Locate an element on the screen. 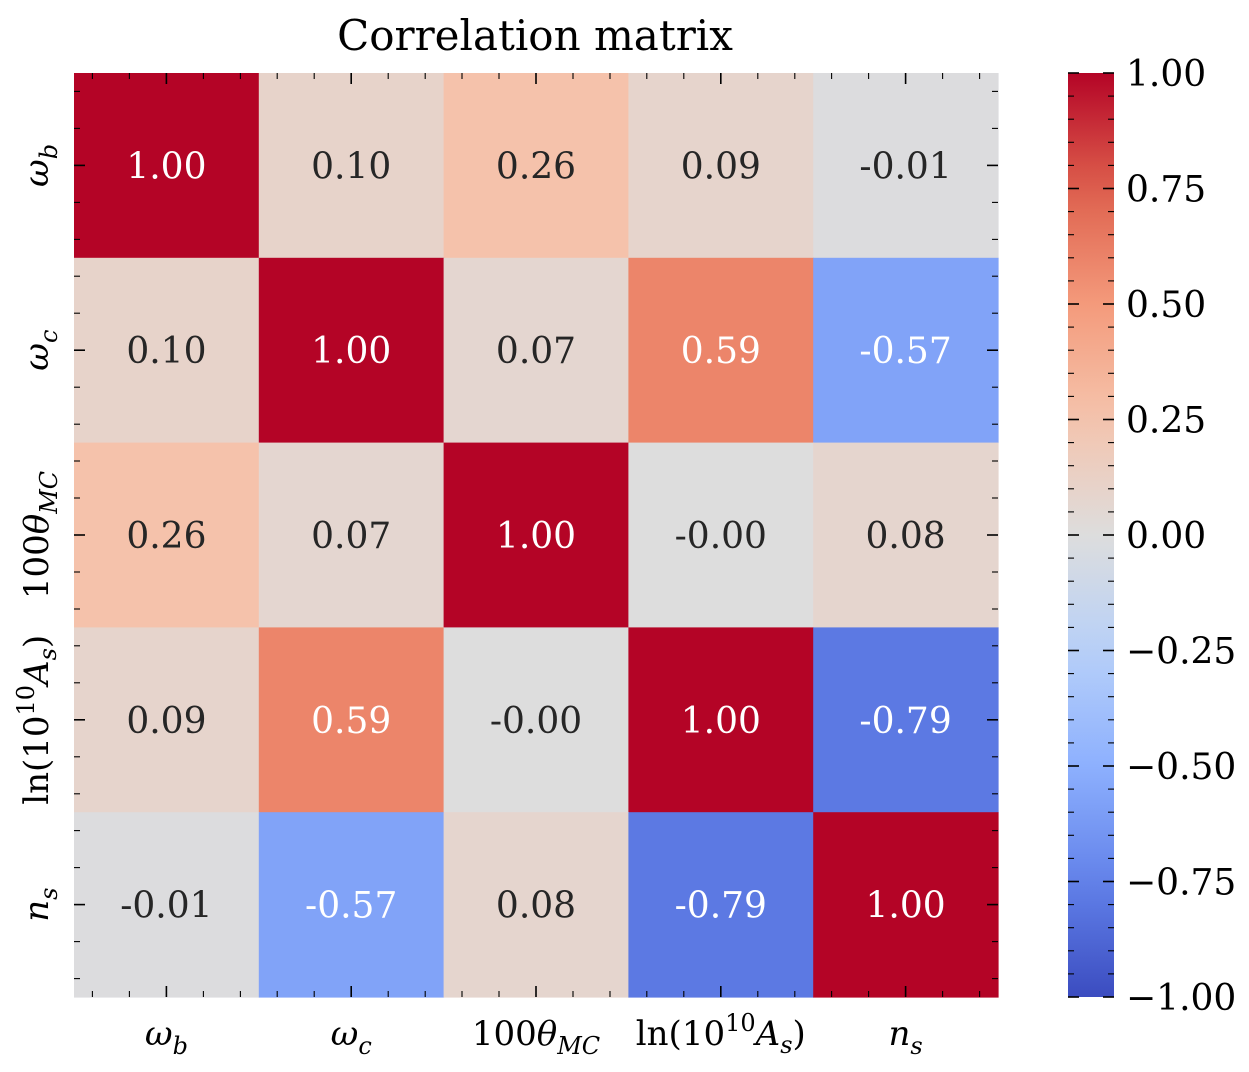 Image resolution: width=1249 pixels, height=1072 pixels. colorbar: 1.00 0.75 0.50 0.25 0.00 −0.25 −0.50 −0.75 −1.00 is located at coordinates (1152, 536).